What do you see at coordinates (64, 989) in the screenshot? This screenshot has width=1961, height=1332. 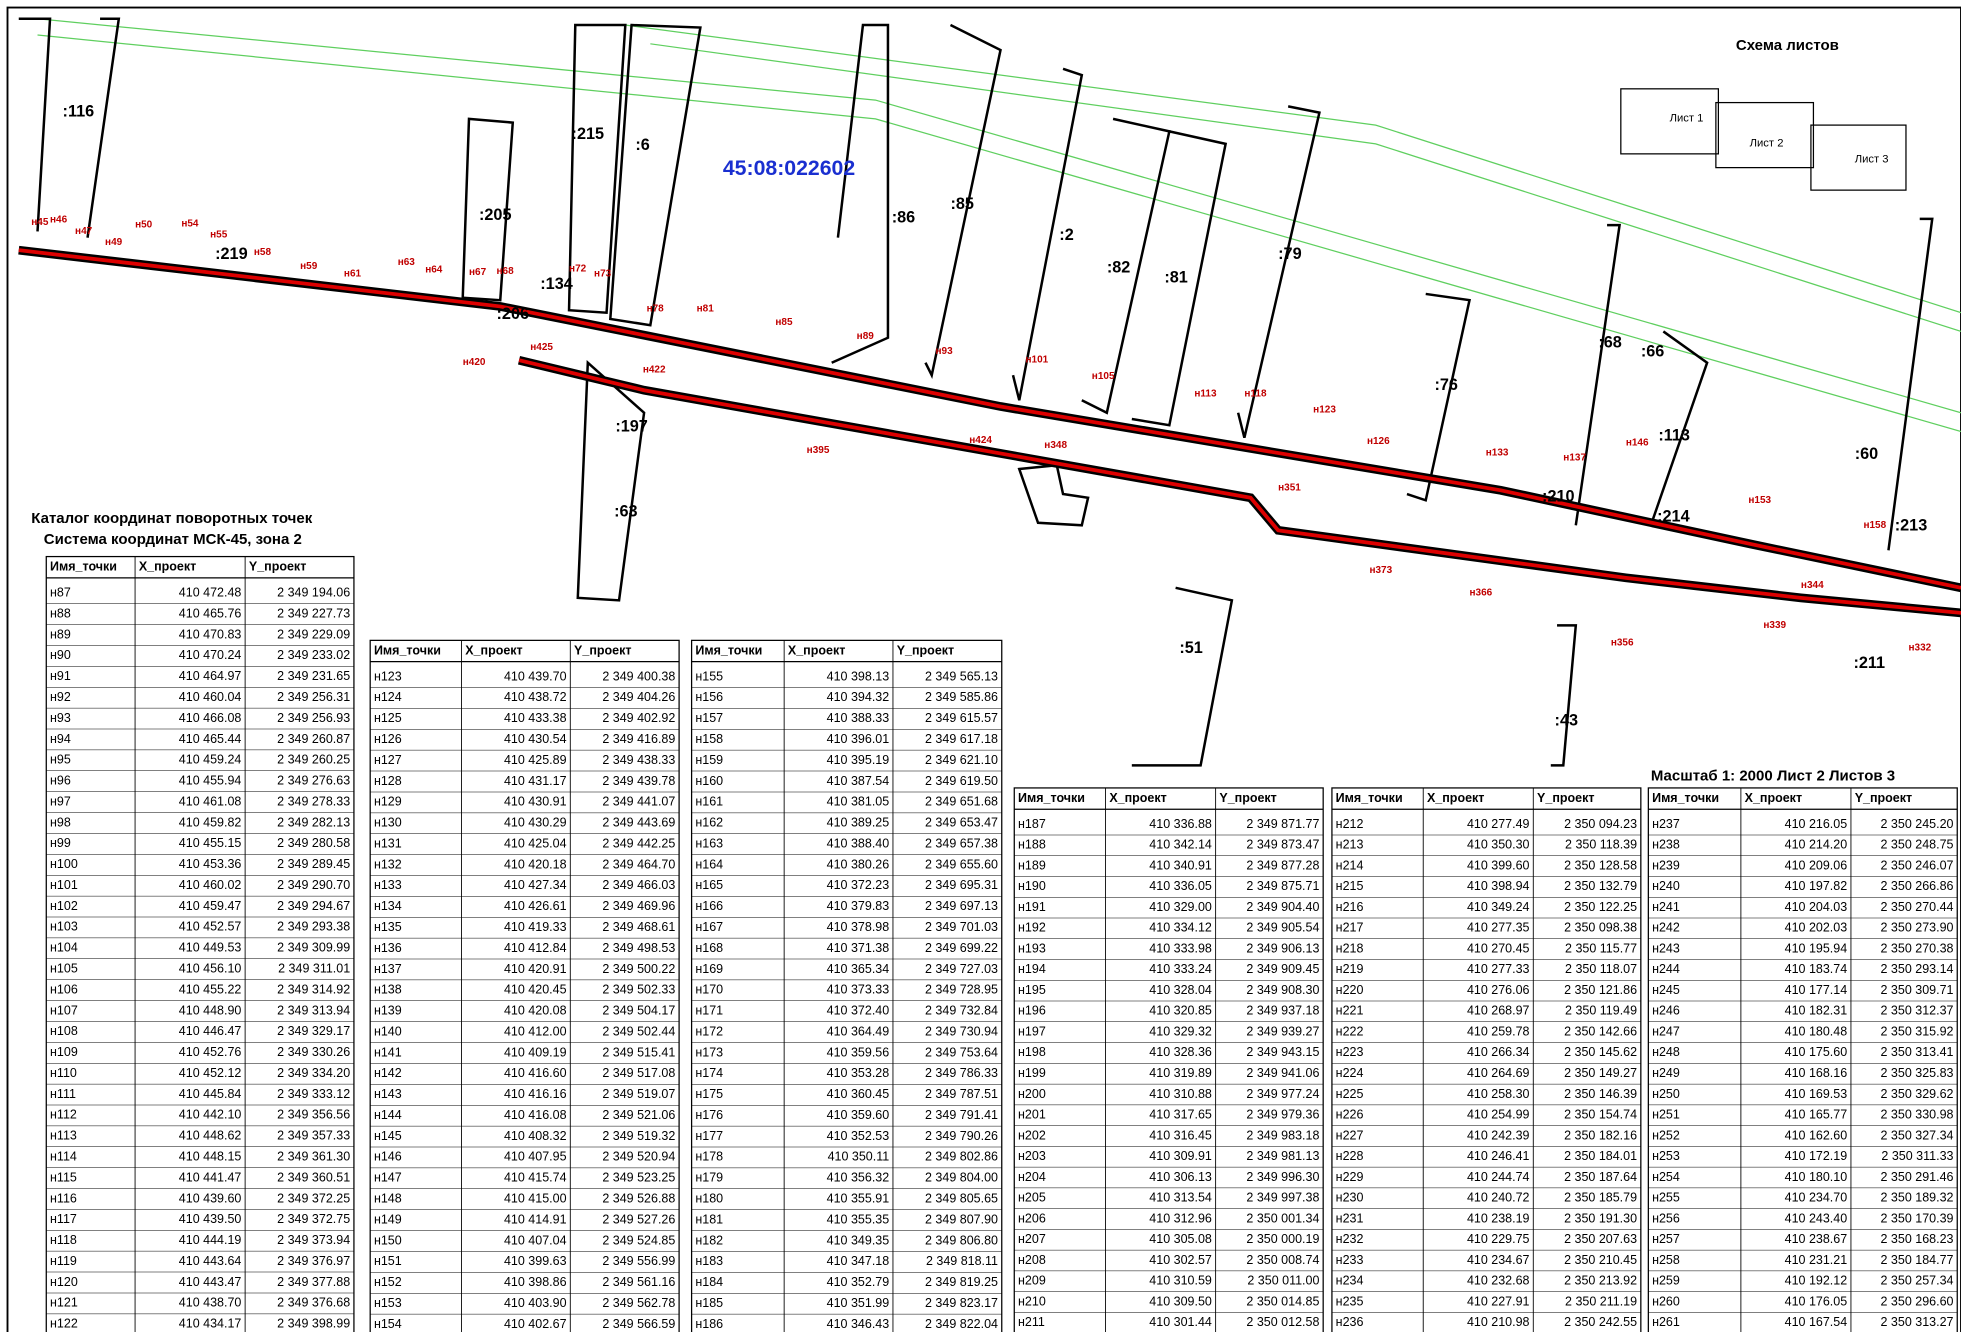 I see `table-cell: н106` at bounding box center [64, 989].